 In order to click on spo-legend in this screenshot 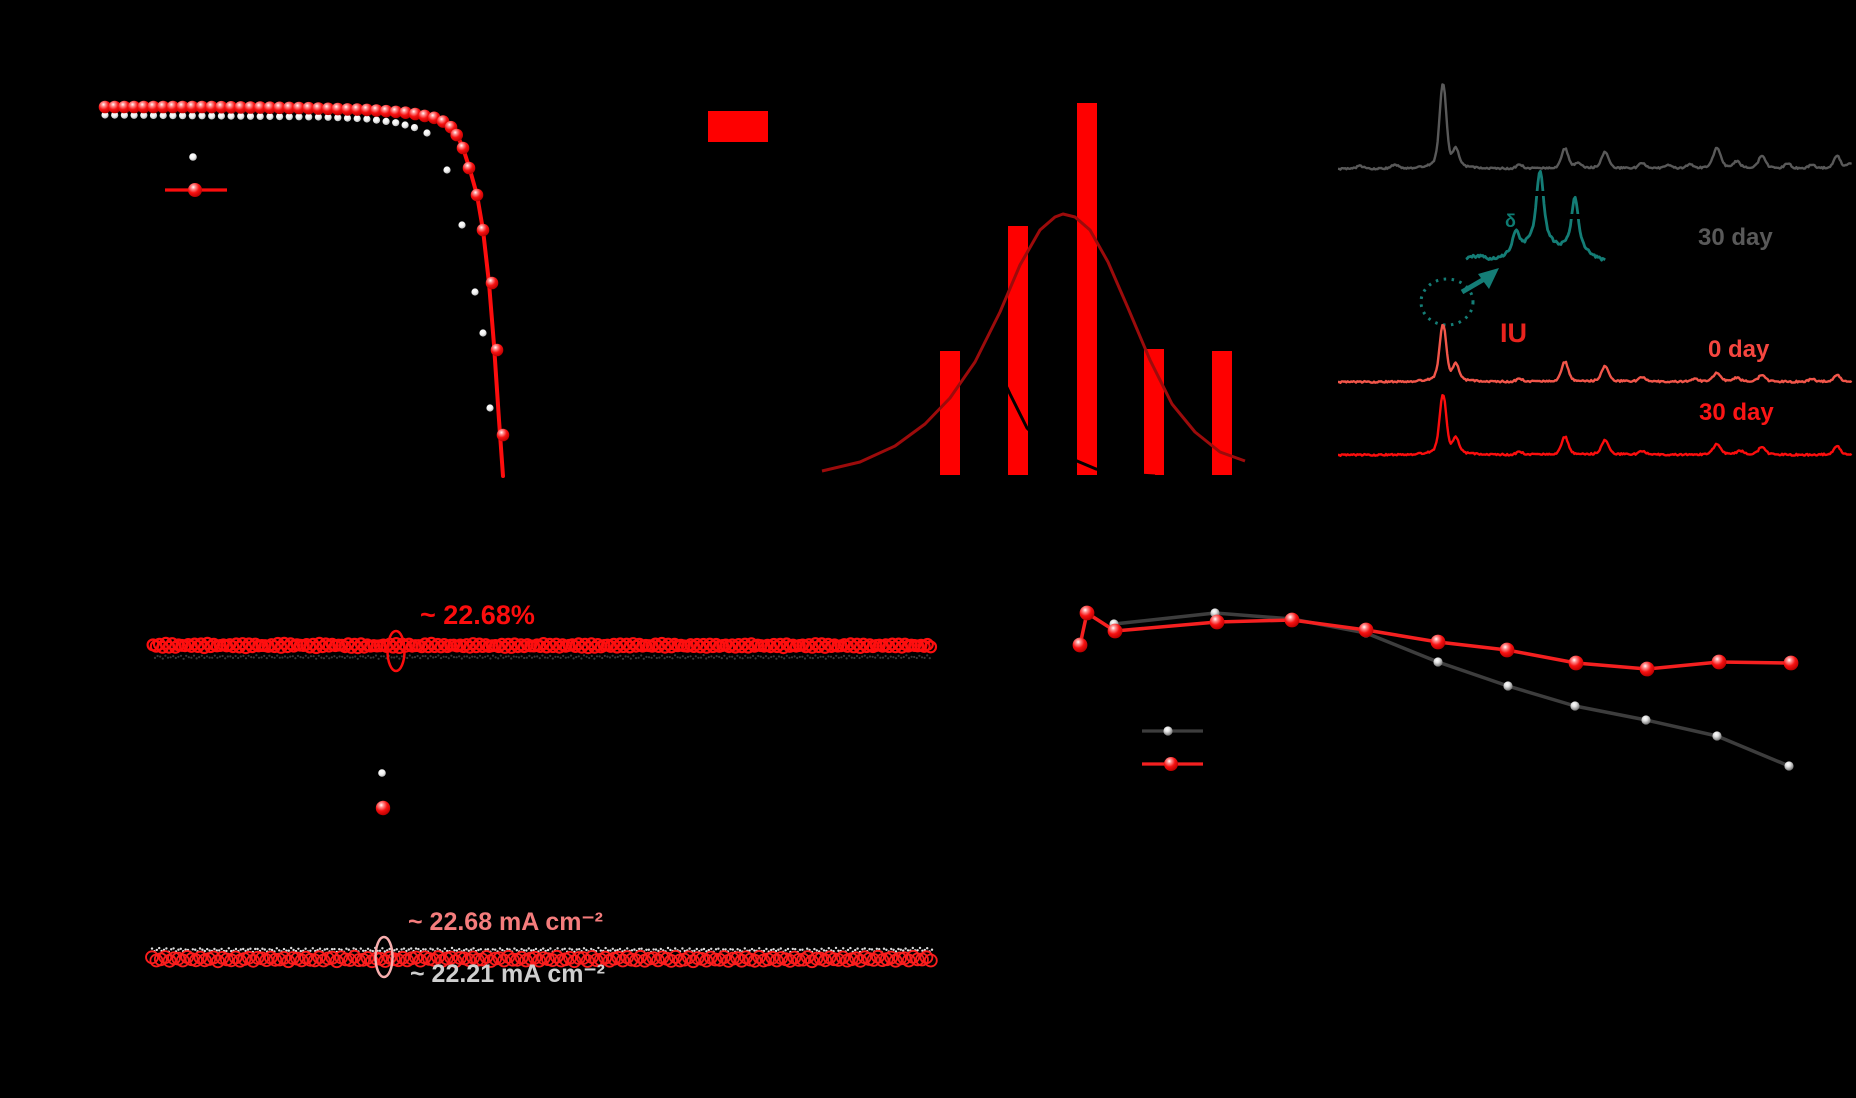, I will do `click(383, 792)`.